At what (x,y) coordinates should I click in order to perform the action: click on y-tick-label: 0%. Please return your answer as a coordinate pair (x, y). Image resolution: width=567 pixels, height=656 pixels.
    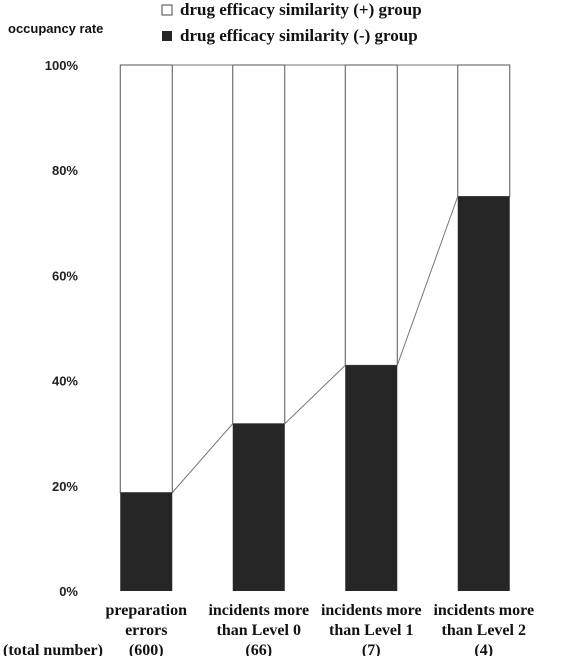
    Looking at the image, I should click on (68, 591).